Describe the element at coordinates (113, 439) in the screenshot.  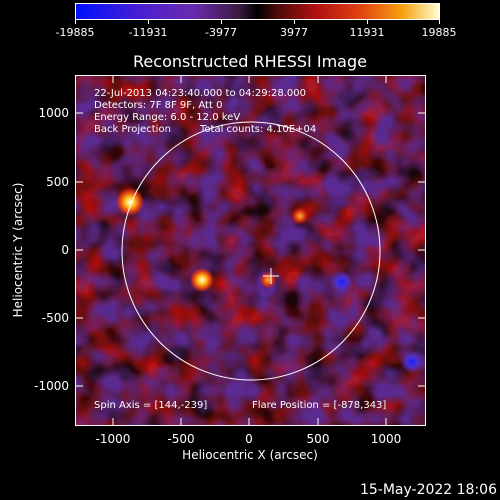
I see `x-tick-label: -1000` at that location.